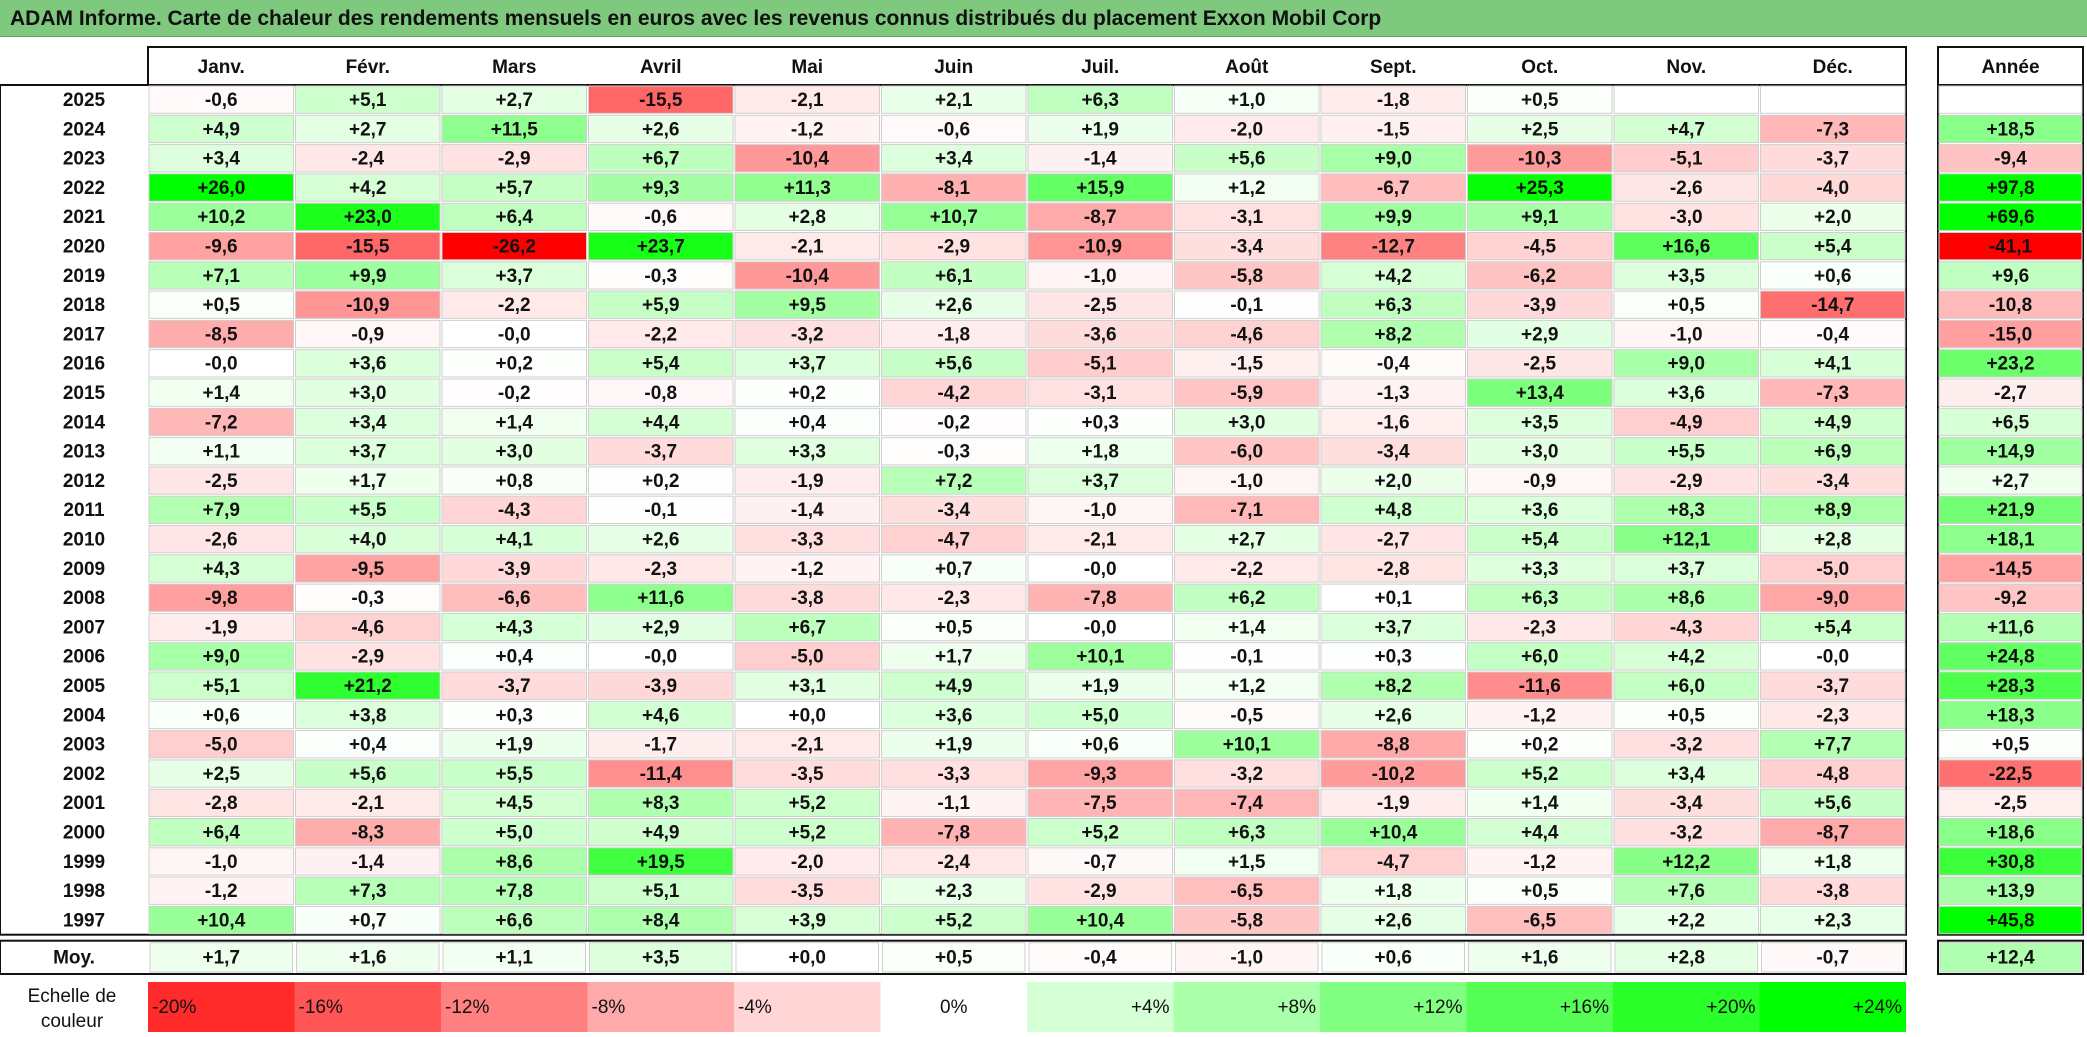 Image resolution: width=2087 pixels, height=1037 pixels. What do you see at coordinates (1393, 188) in the screenshot?
I see `cell-value: -6,7` at bounding box center [1393, 188].